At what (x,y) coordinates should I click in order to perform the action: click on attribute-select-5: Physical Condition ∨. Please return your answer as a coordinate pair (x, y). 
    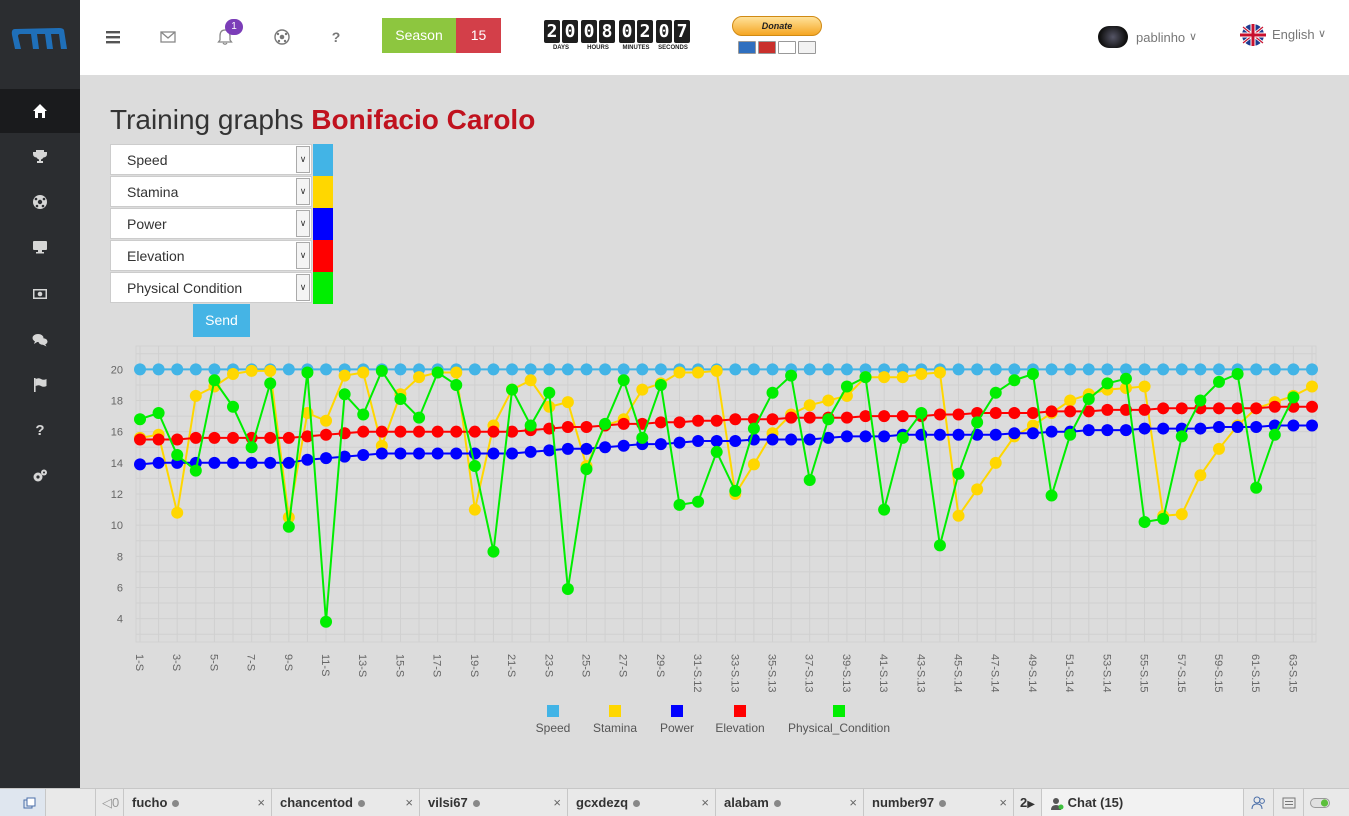
    Looking at the image, I should click on (221, 288).